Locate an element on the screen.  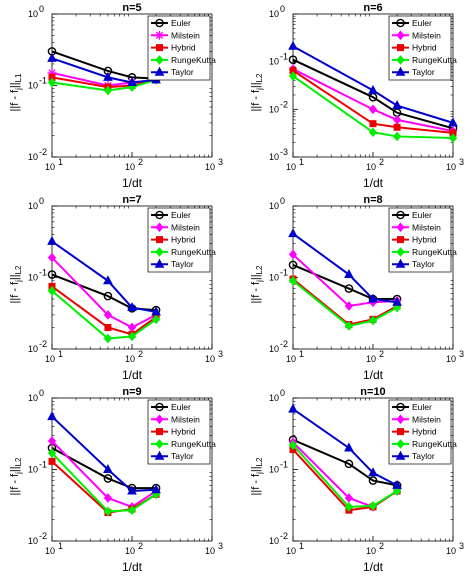
y-axis-label-main: ||f - f is located at coordinates (256, 484).